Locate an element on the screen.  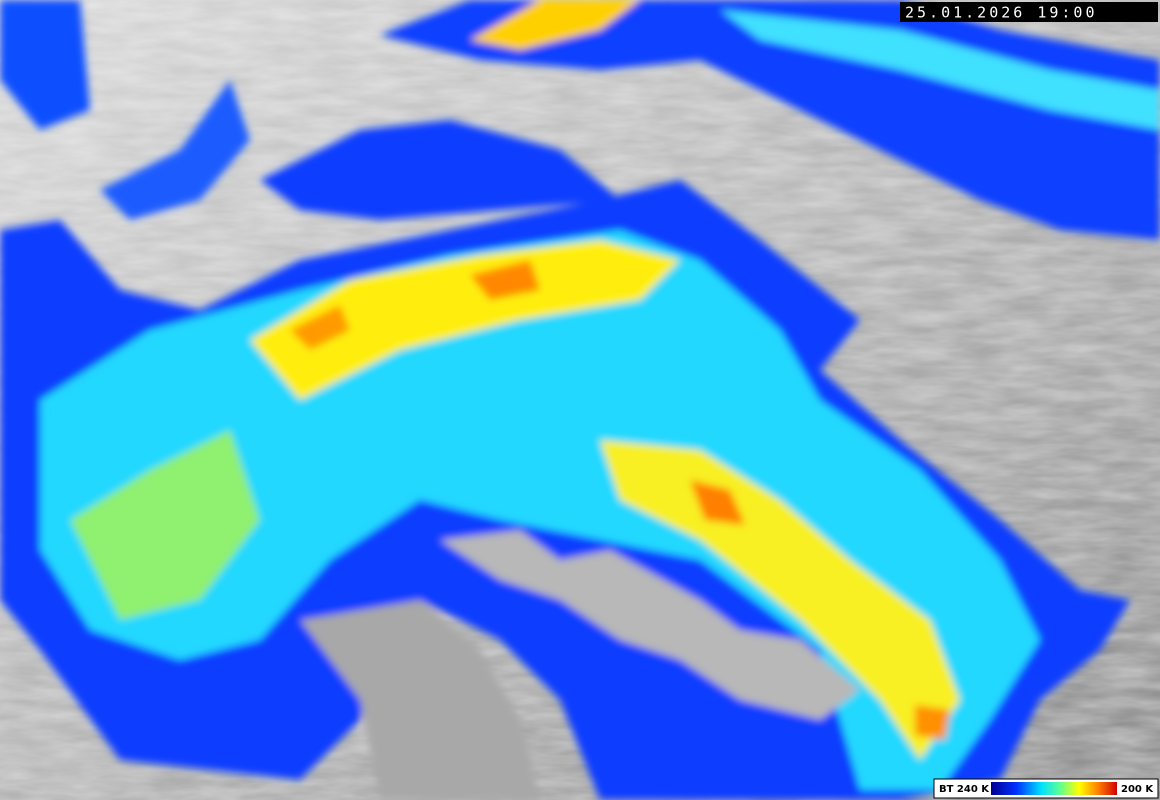
colorbar: BT 240 K 200 K is located at coordinates (1046, 788).